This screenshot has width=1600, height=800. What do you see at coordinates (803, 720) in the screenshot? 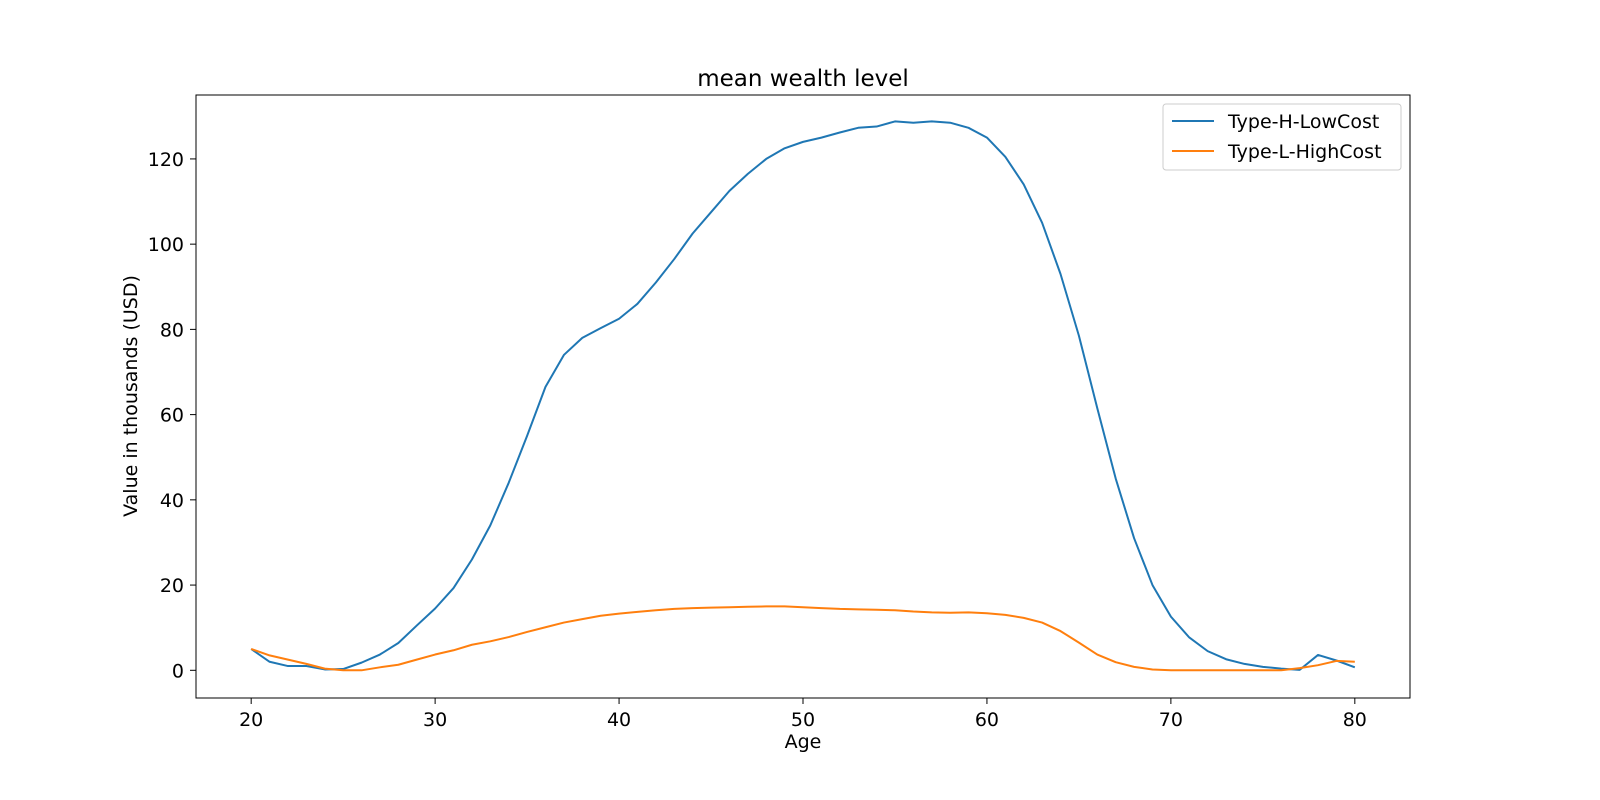
I see `x-tick-label: 50` at bounding box center [803, 720].